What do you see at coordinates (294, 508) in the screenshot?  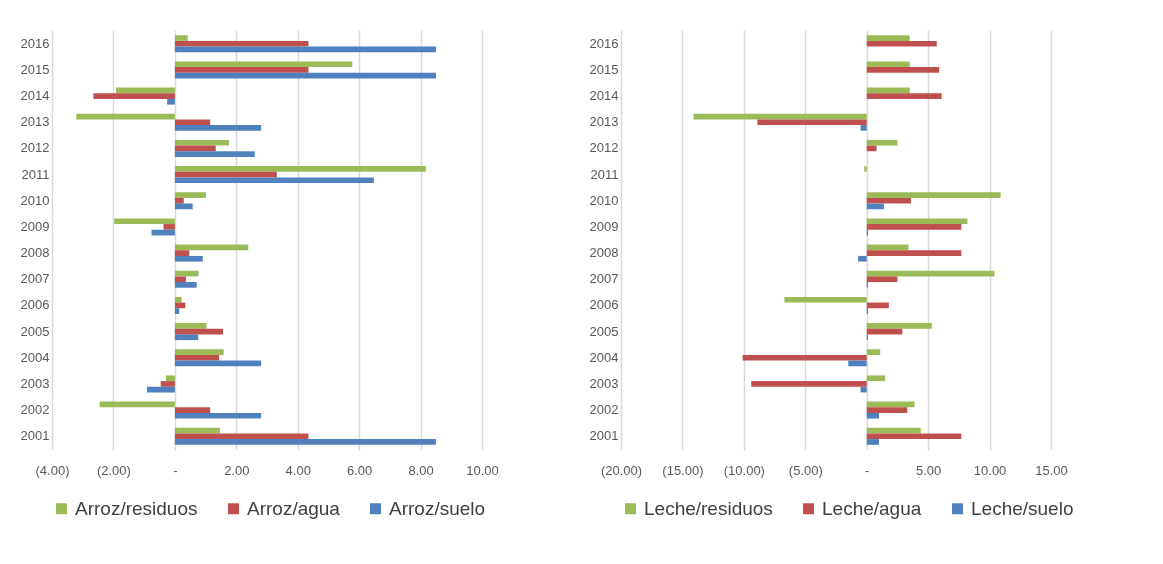 I see `legend-label: Arroz/agua` at bounding box center [294, 508].